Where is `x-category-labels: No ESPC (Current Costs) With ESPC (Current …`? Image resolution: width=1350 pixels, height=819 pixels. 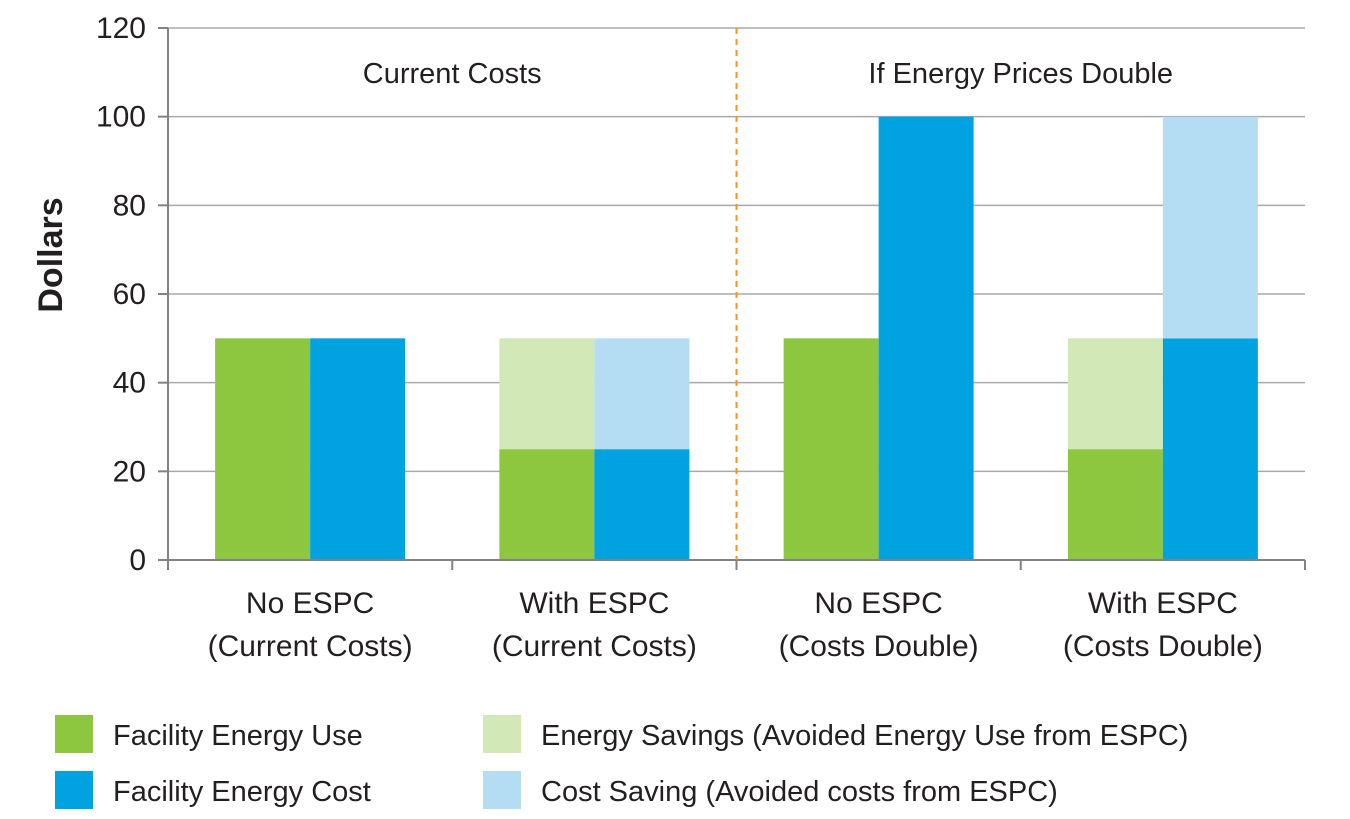
x-category-labels: No ESPC (Current Costs) With ESPC (Current … is located at coordinates (735, 625).